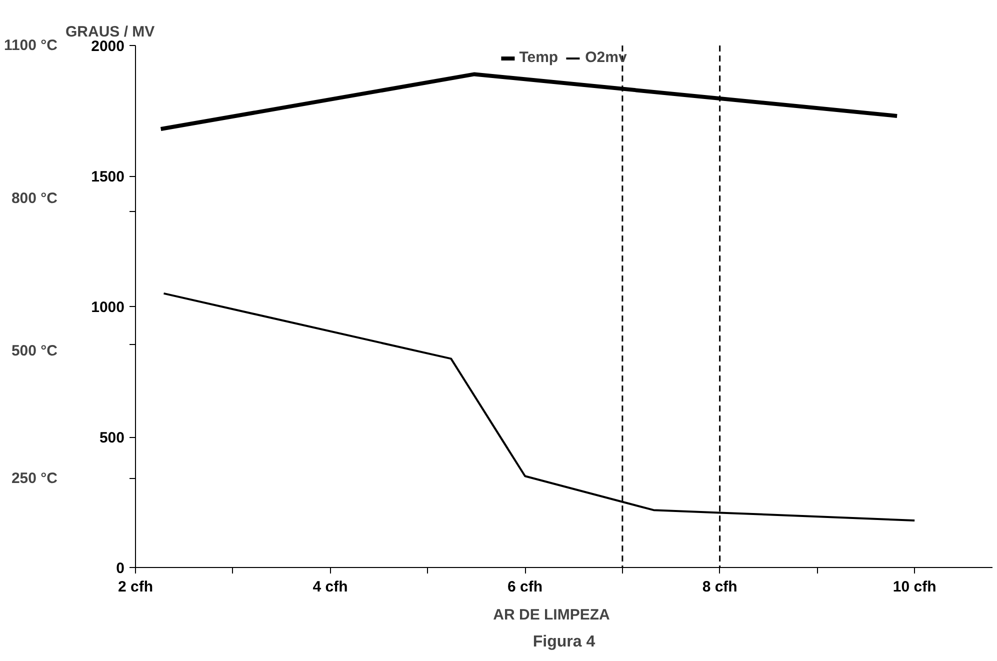 This screenshot has width=997, height=661. What do you see at coordinates (34, 478) in the screenshot?
I see `y2-tick-label: 250 °C` at bounding box center [34, 478].